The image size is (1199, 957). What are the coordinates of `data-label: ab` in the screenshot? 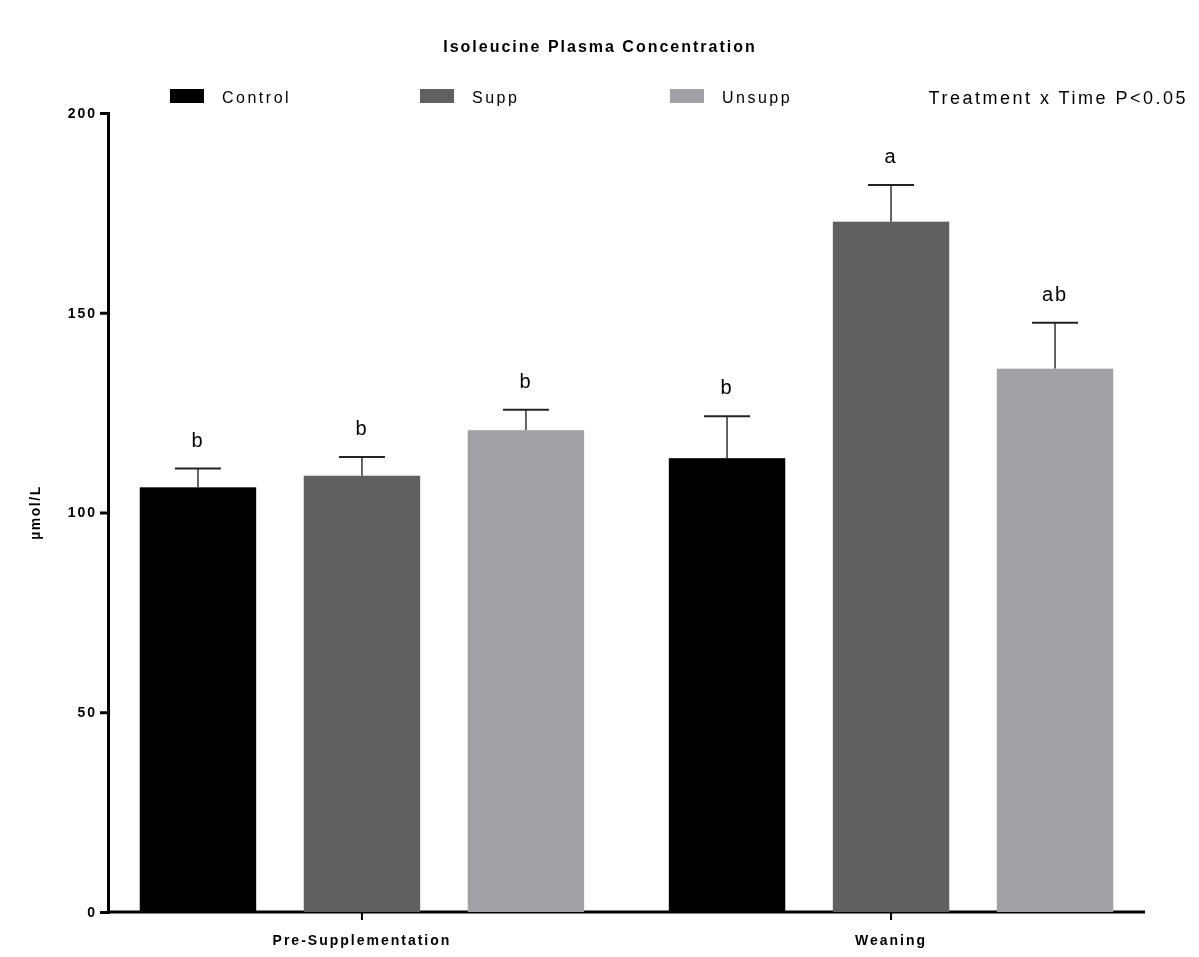 It's located at (1055, 293).